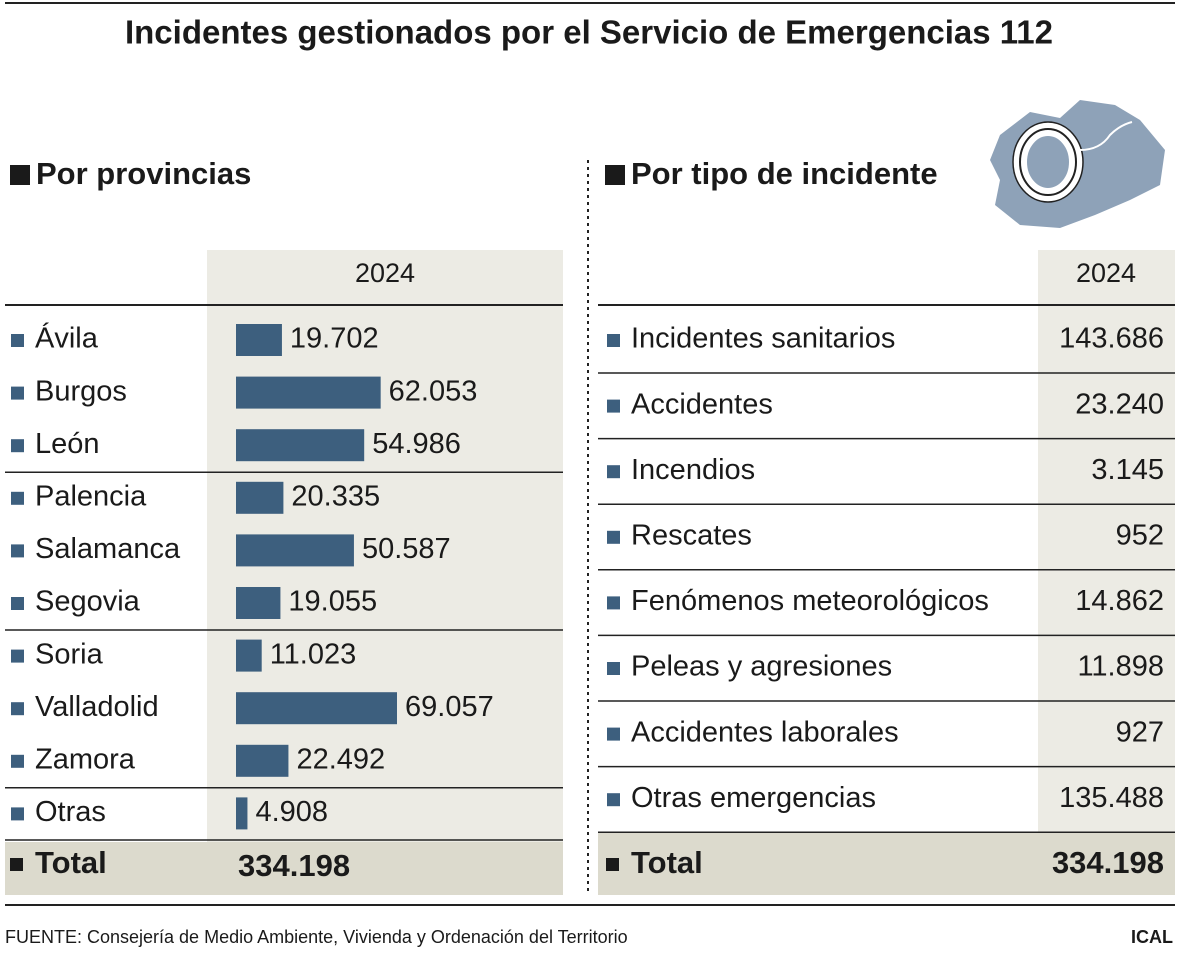  What do you see at coordinates (1152, 937) in the screenshot?
I see `credit: ICAL` at bounding box center [1152, 937].